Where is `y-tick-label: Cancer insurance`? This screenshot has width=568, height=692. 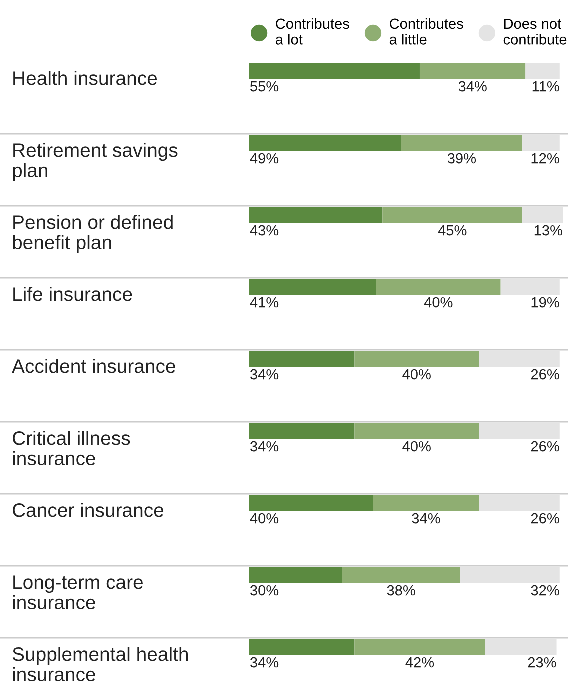 y-tick-label: Cancer insurance is located at coordinates (88, 510).